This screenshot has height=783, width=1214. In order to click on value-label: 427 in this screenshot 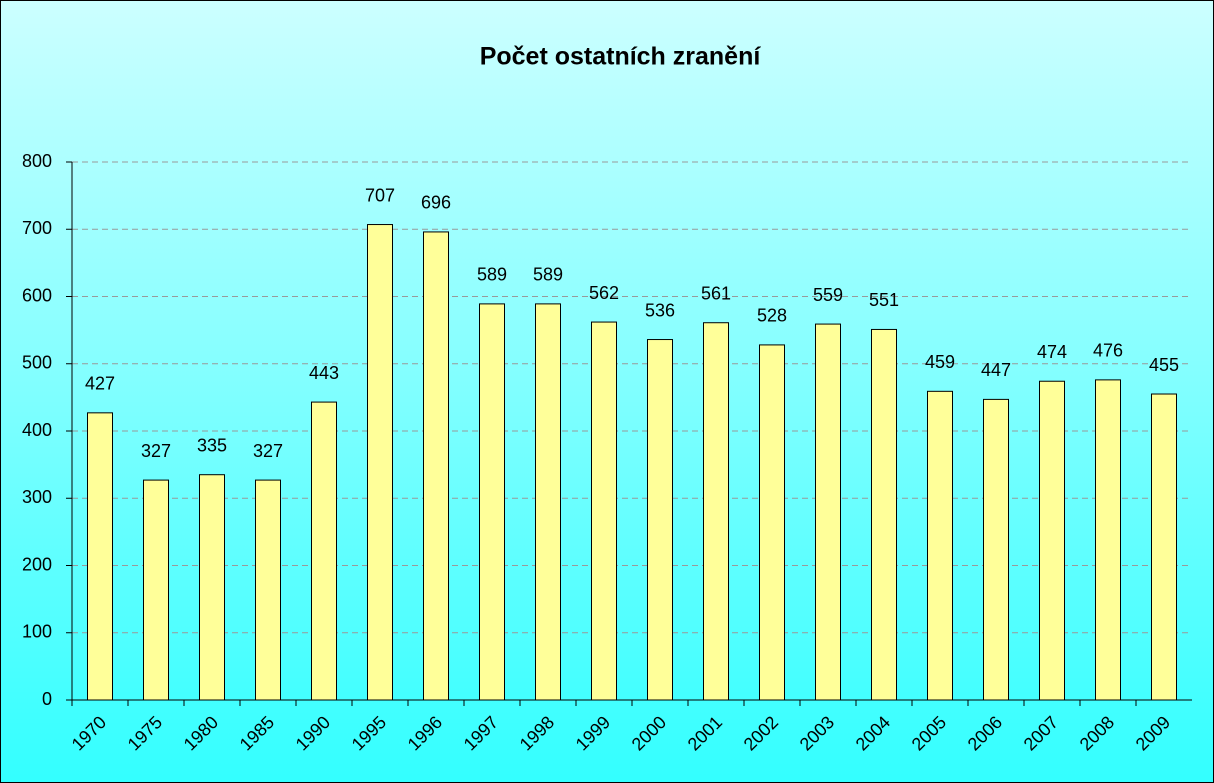, I will do `click(100, 384)`.